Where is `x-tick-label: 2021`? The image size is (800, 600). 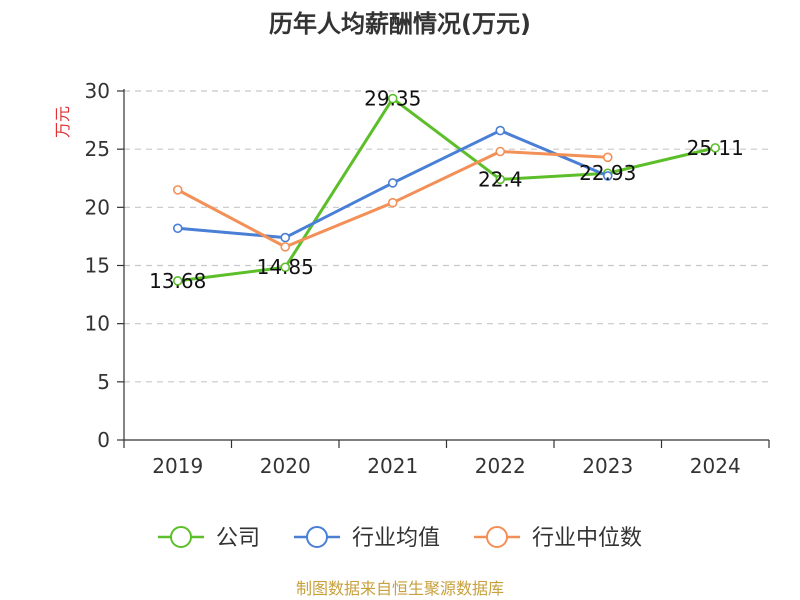
x-tick-label: 2021 is located at coordinates (392, 466).